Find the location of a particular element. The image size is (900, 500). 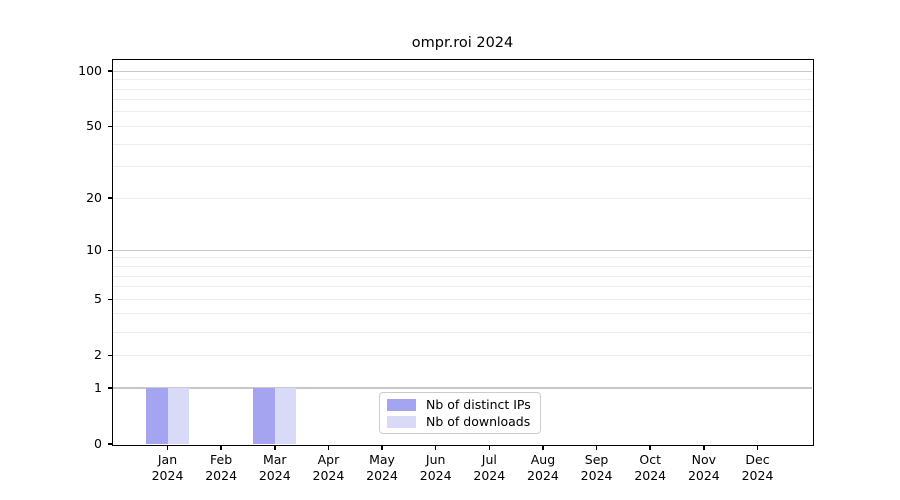

bar-nb-of-downloads-mar is located at coordinates (285, 416).